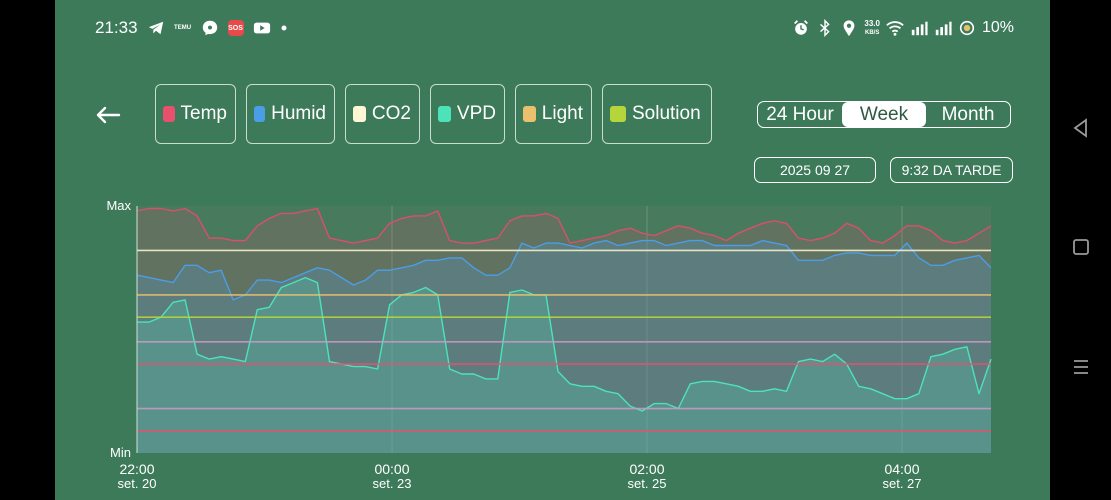 The image size is (1111, 500). Describe the element at coordinates (872, 23) in the screenshot. I see `network-speed-value: 33.0` at that location.